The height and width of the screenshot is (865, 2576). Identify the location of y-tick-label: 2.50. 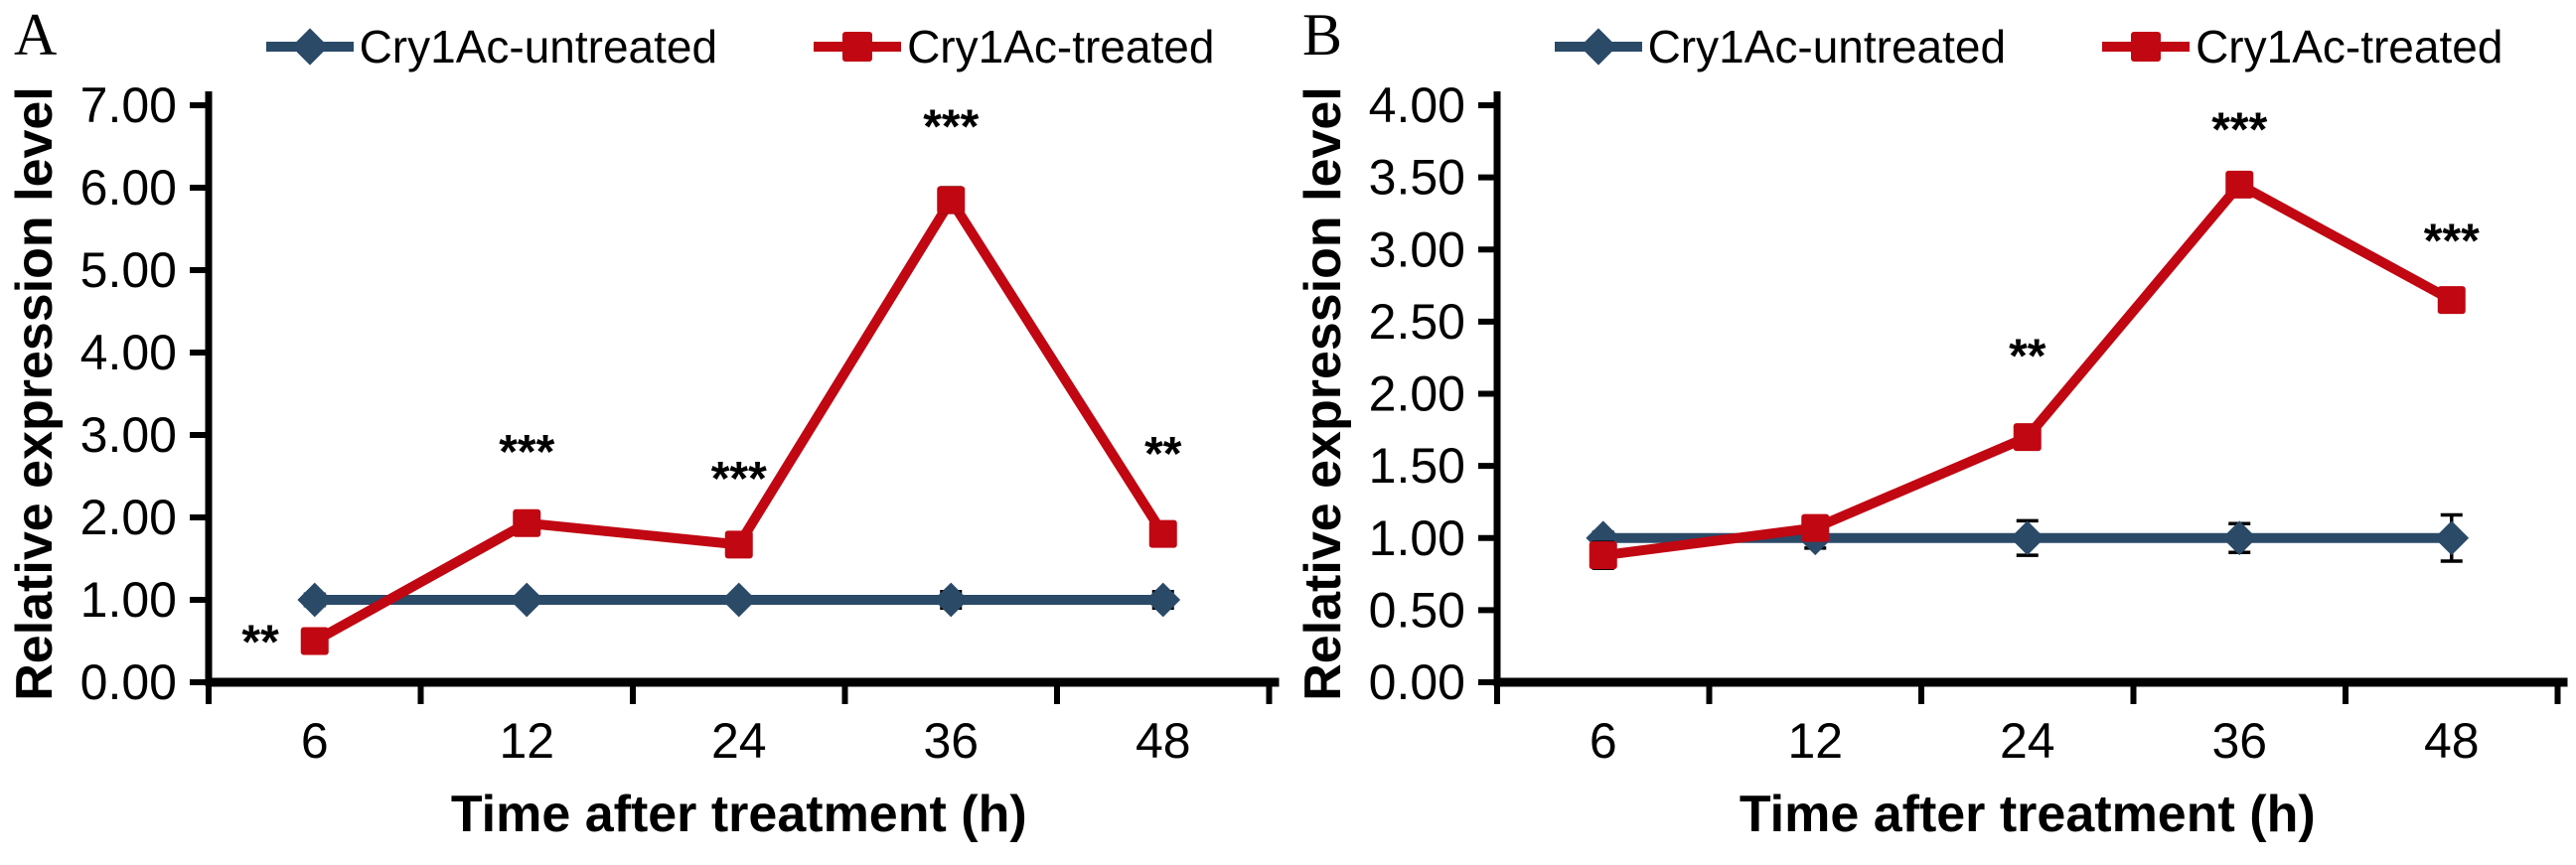
(1417, 322).